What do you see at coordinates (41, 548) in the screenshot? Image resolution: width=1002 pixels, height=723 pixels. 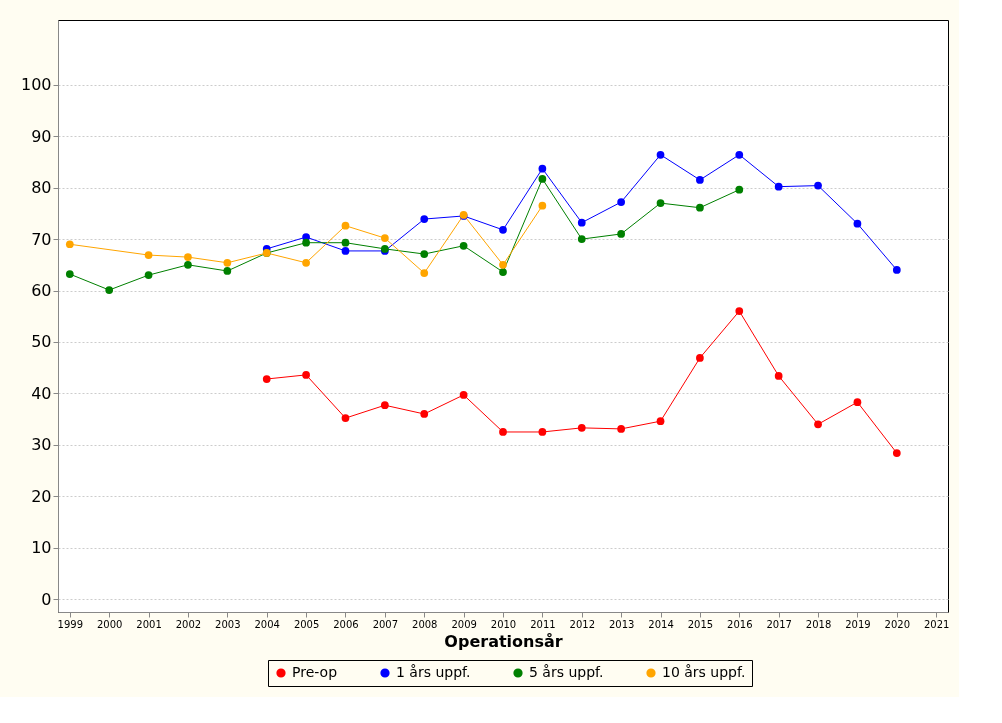 I see `y-tick-label: 10` at bounding box center [41, 548].